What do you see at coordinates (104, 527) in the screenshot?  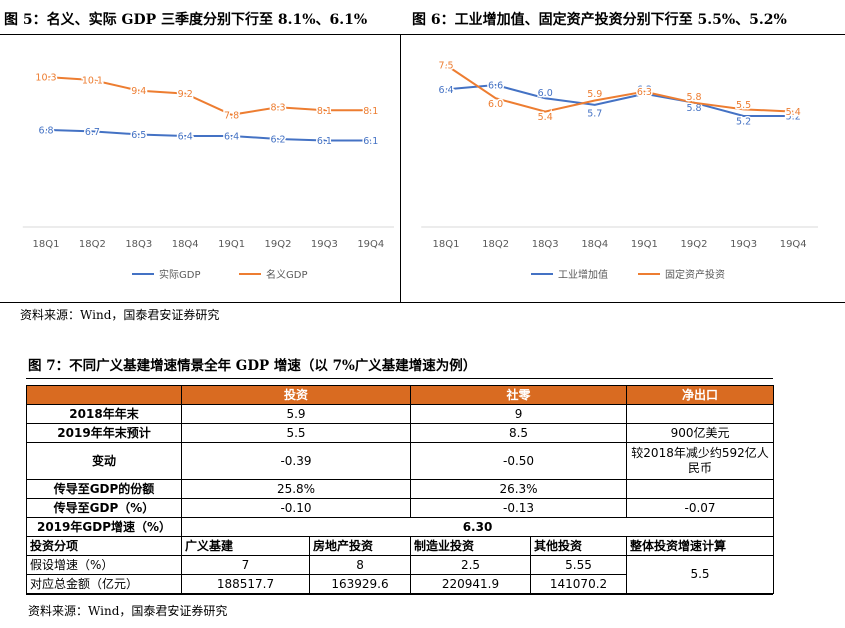 I see `gdp-growth-label: 2019年GDP增速（%）` at bounding box center [104, 527].